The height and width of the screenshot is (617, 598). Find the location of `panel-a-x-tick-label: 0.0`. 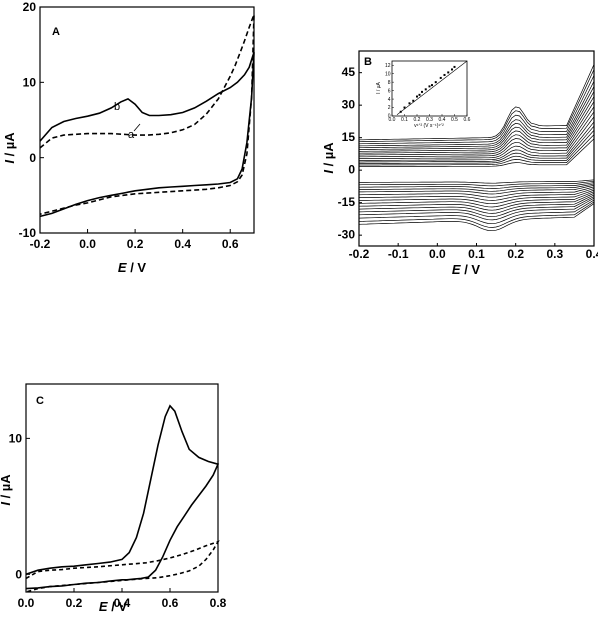

panel-a-x-tick-label: 0.0 is located at coordinates (87, 244).